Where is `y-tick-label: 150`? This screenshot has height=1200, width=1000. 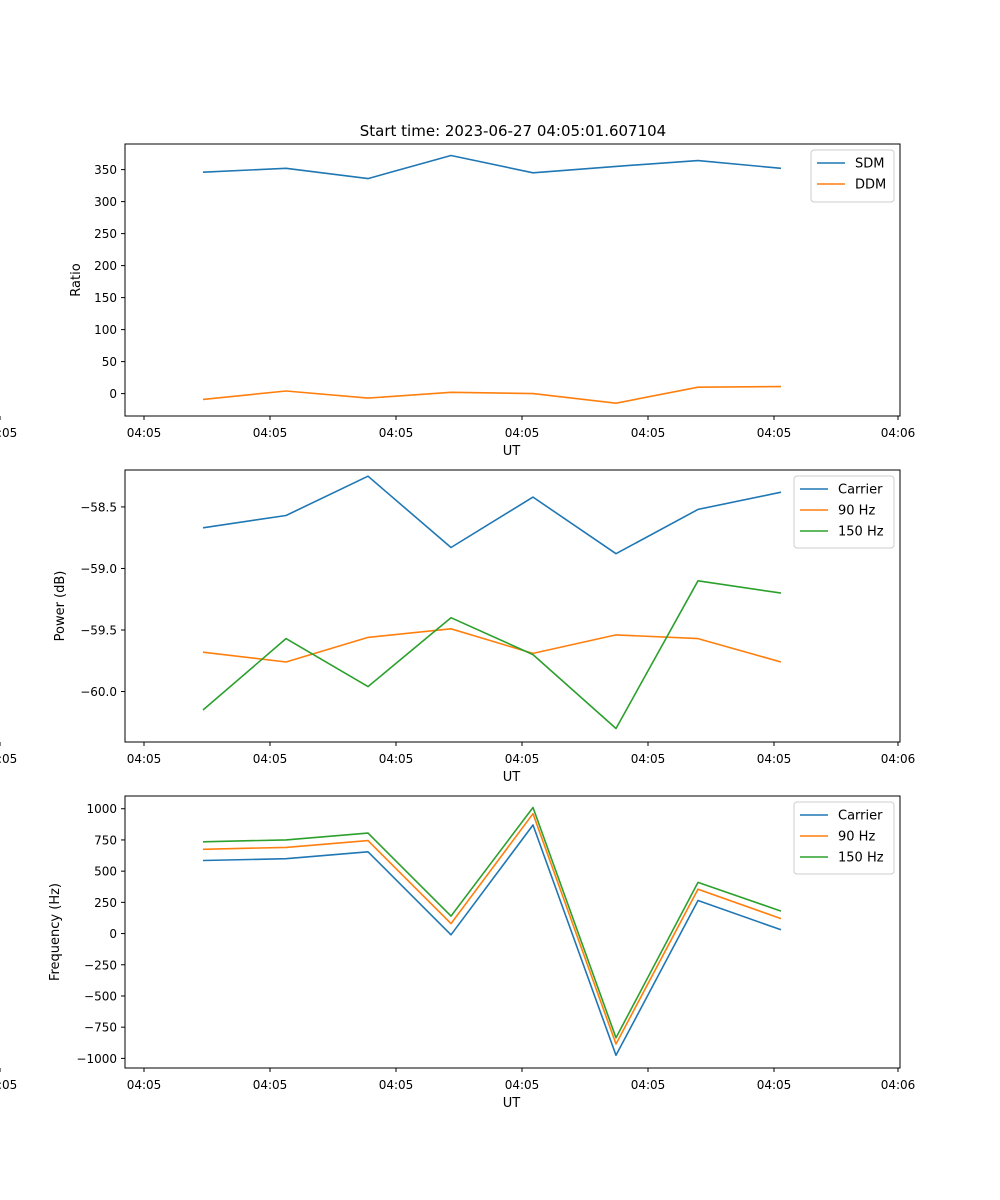
y-tick-label: 150 is located at coordinates (105, 298).